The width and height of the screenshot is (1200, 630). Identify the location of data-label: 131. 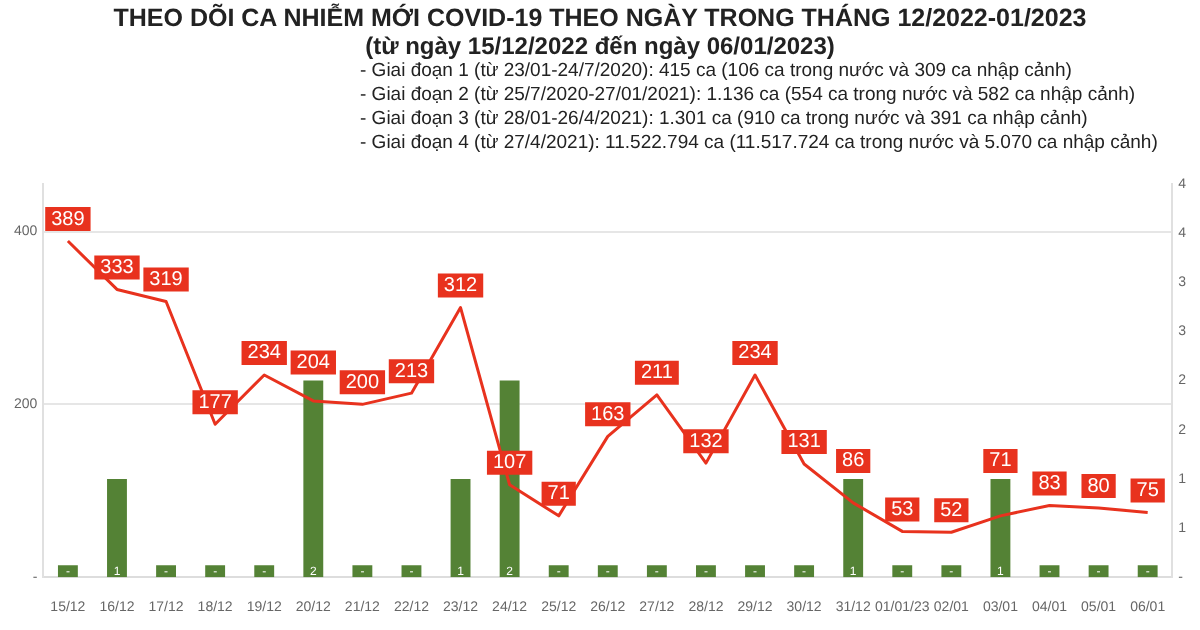
(804, 442).